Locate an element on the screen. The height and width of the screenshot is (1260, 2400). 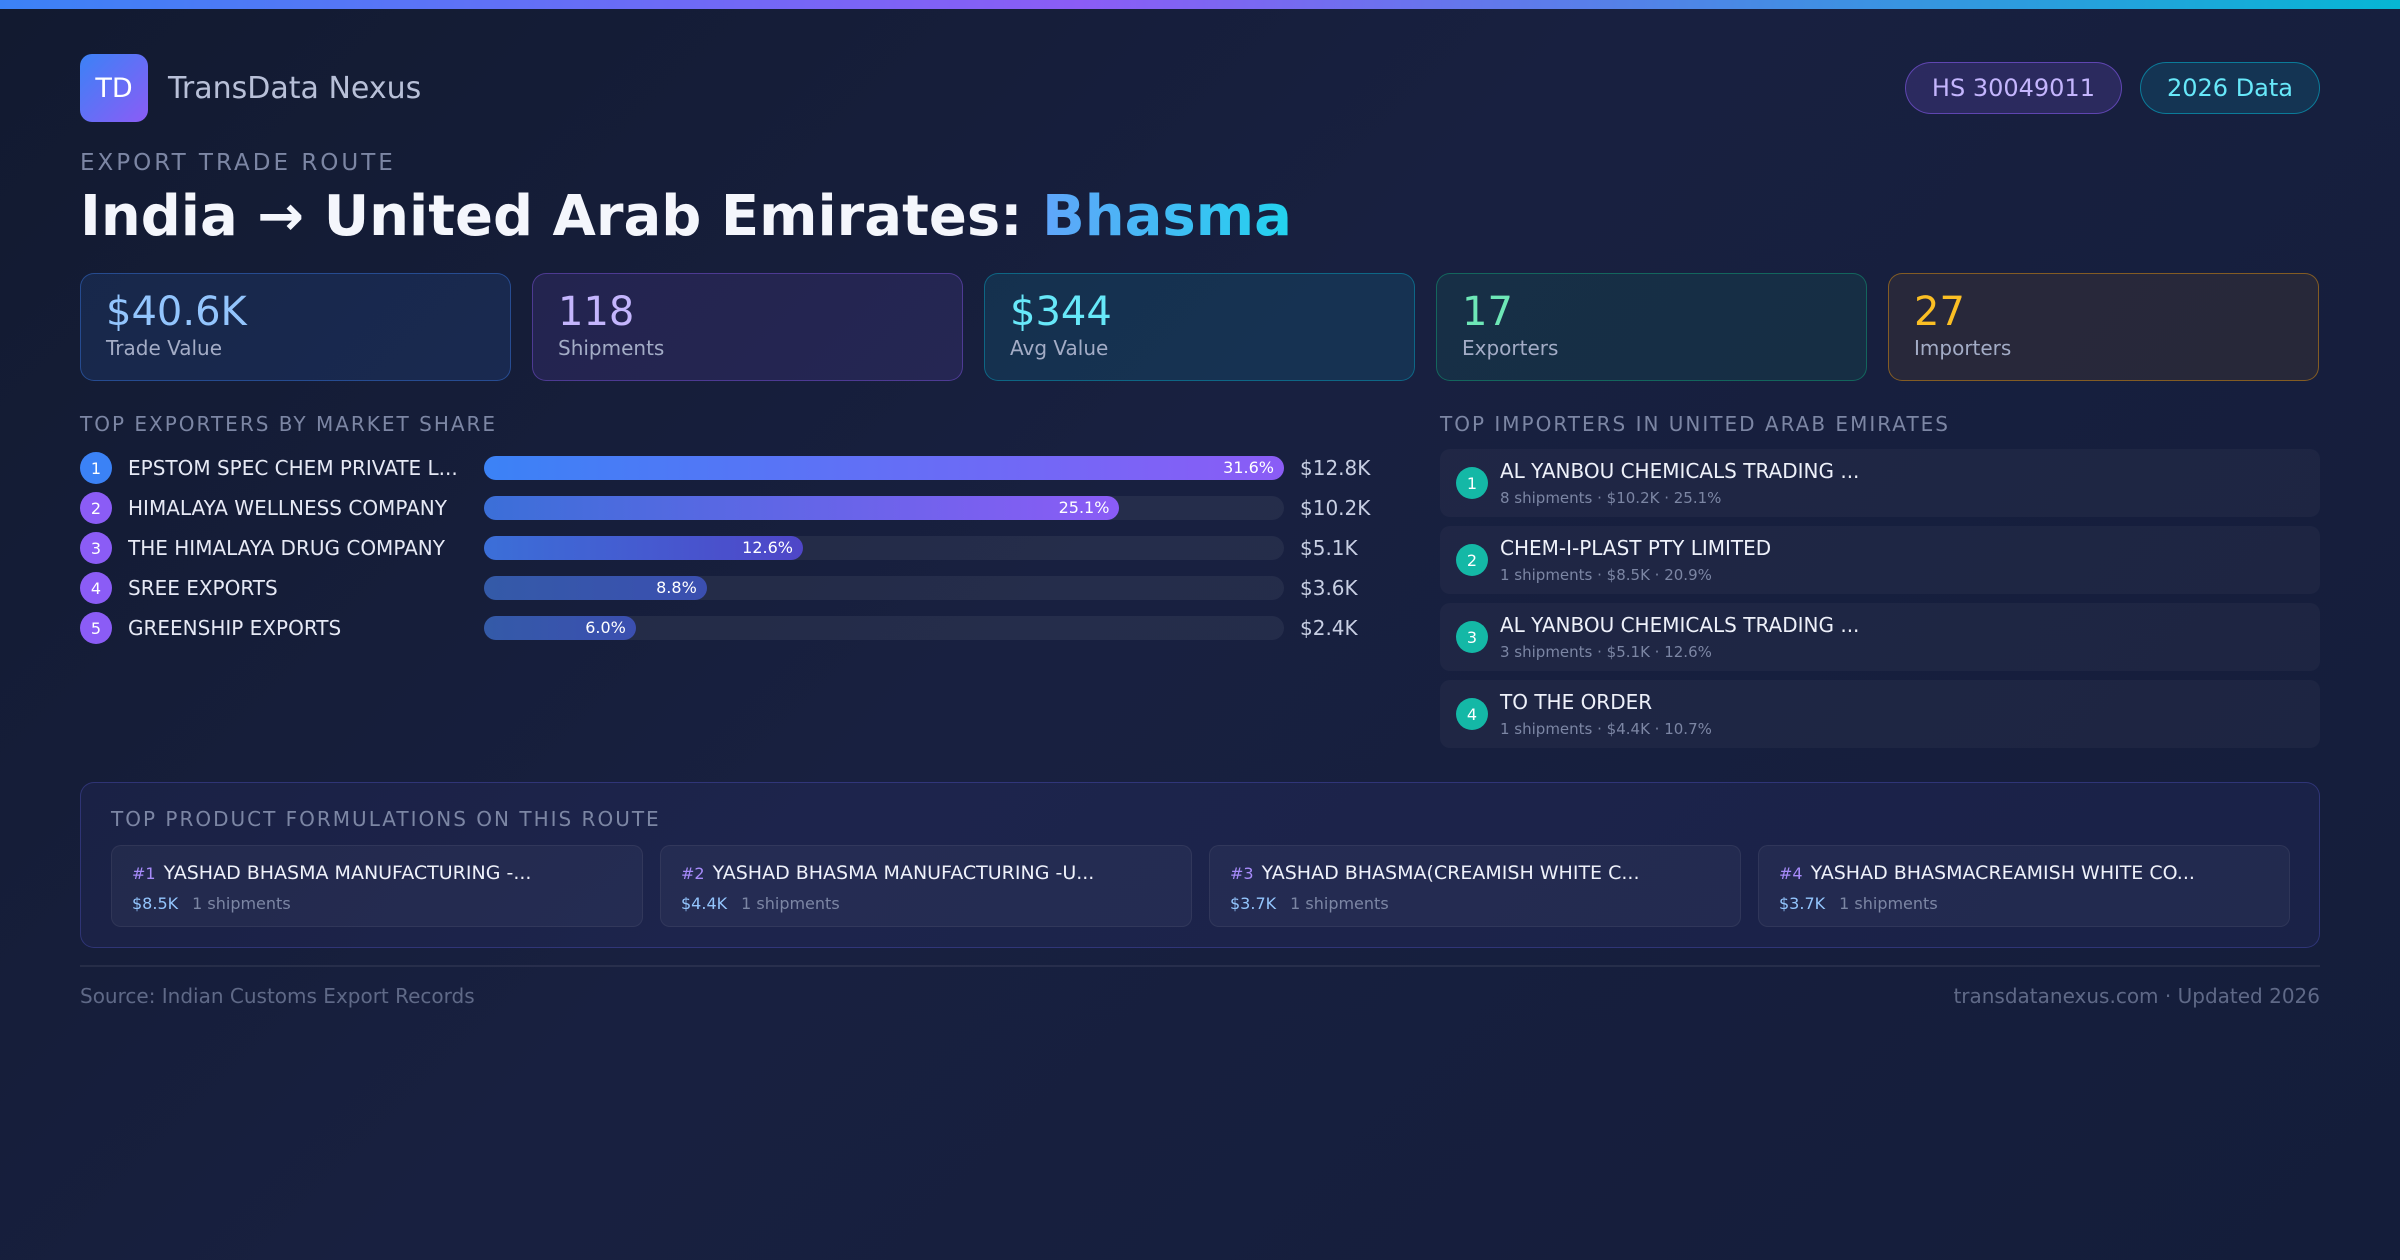
exporter-row: 3 THE HIMALAYA DRUG COMPANY 12.6% $5.1K is located at coordinates (725, 548).